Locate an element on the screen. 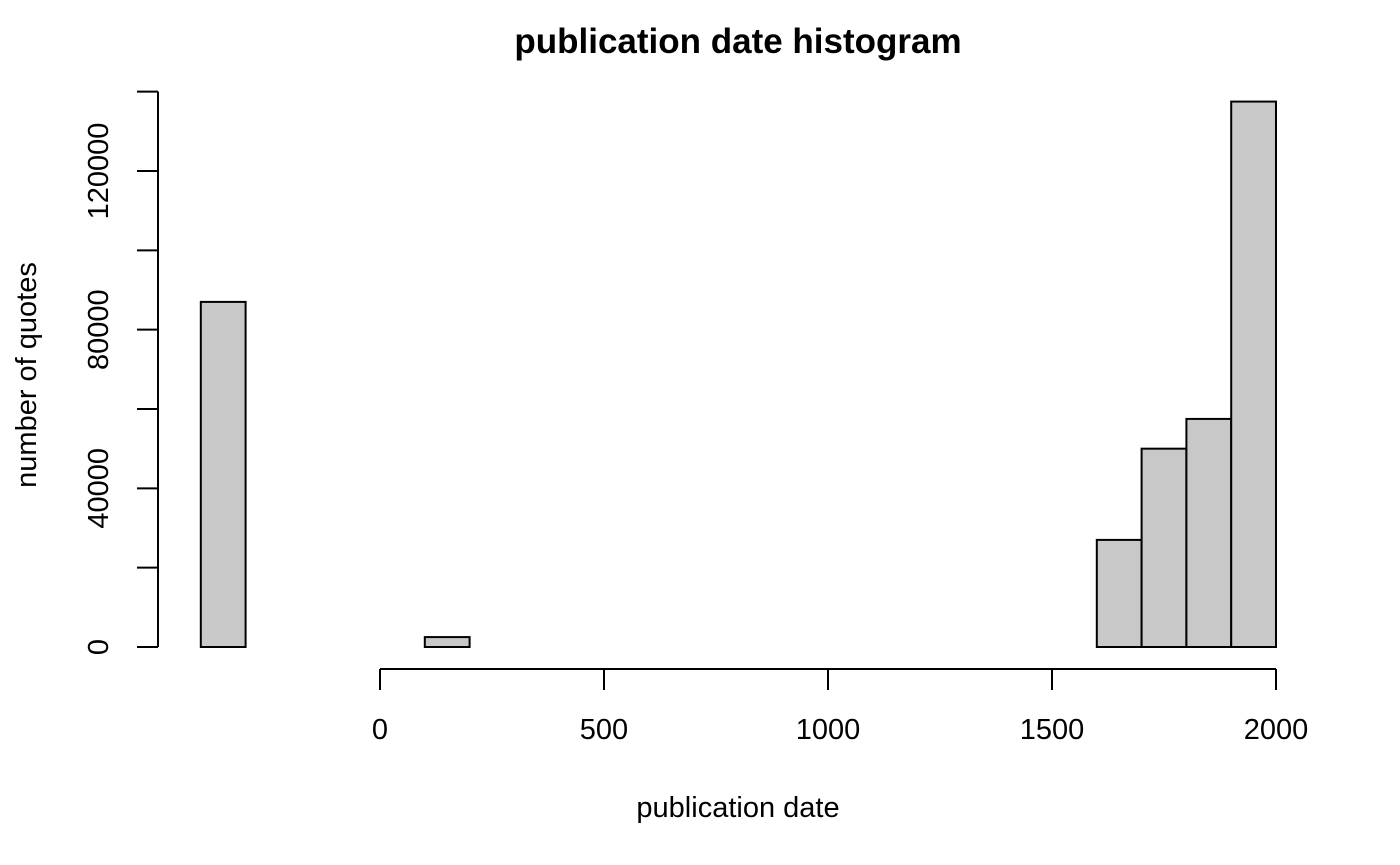 The image size is (1400, 865). y-tick-label: 0 is located at coordinates (99, 647).